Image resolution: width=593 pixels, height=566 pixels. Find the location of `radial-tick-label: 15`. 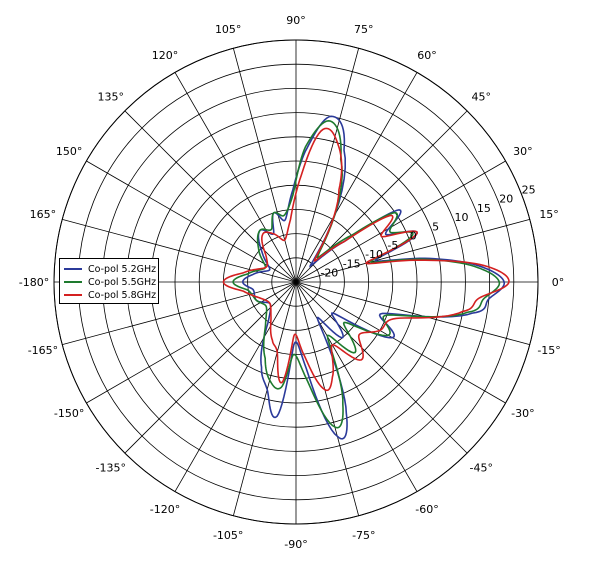

radial-tick-label: 15 is located at coordinates (484, 208).